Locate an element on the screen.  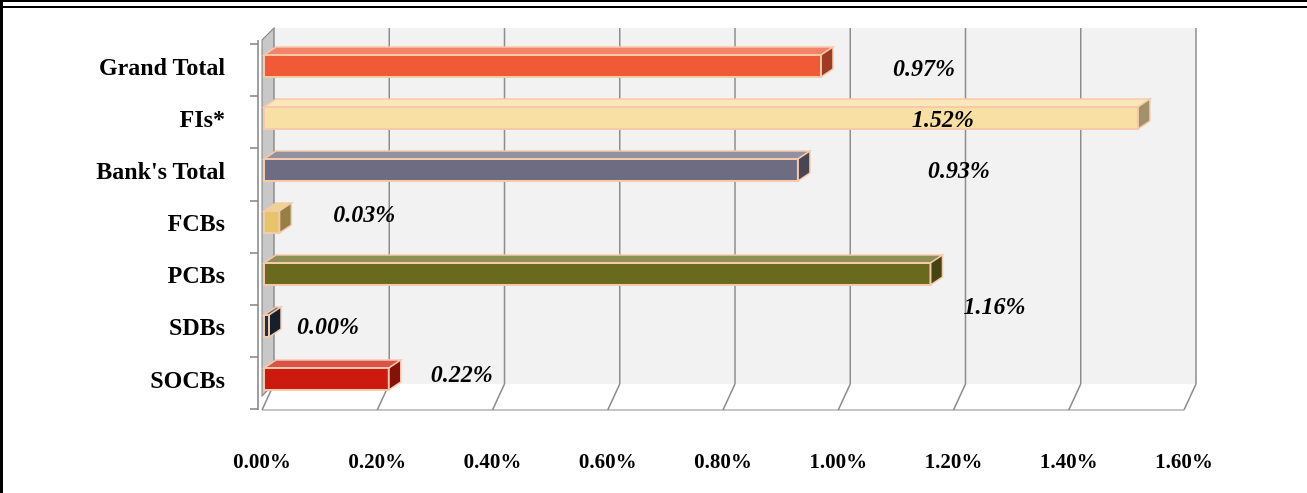
category-label: Grand Total is located at coordinates (162, 68).